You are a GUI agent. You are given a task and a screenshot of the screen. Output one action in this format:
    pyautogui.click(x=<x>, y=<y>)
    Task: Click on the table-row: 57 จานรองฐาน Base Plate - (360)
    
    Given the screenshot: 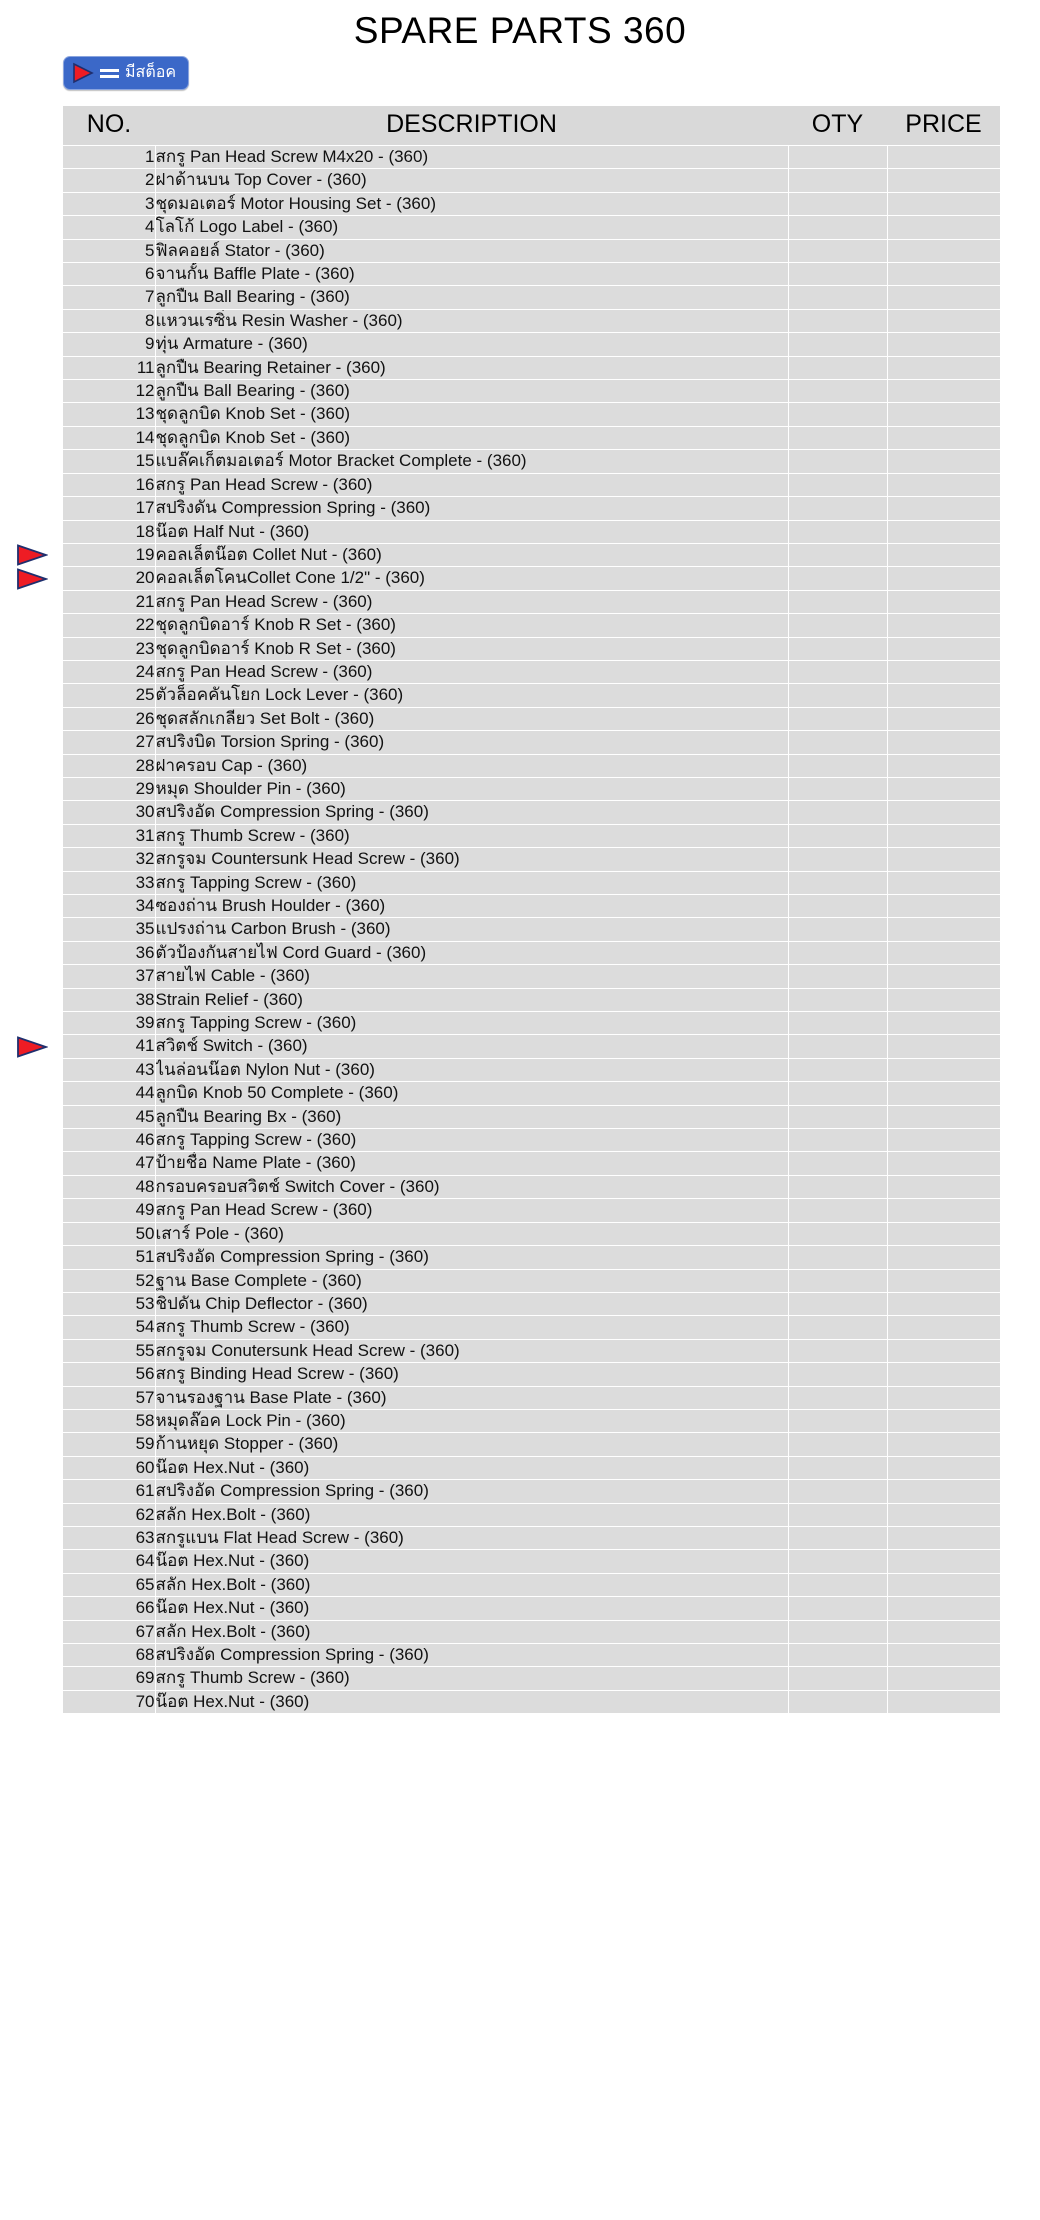 What is the action you would take?
    pyautogui.click(x=531, y=1397)
    